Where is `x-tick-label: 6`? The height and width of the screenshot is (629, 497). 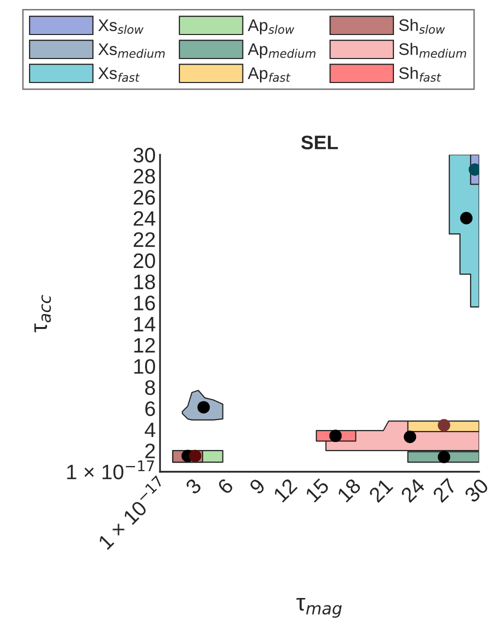 x-tick-label: 6 is located at coordinates (225, 486).